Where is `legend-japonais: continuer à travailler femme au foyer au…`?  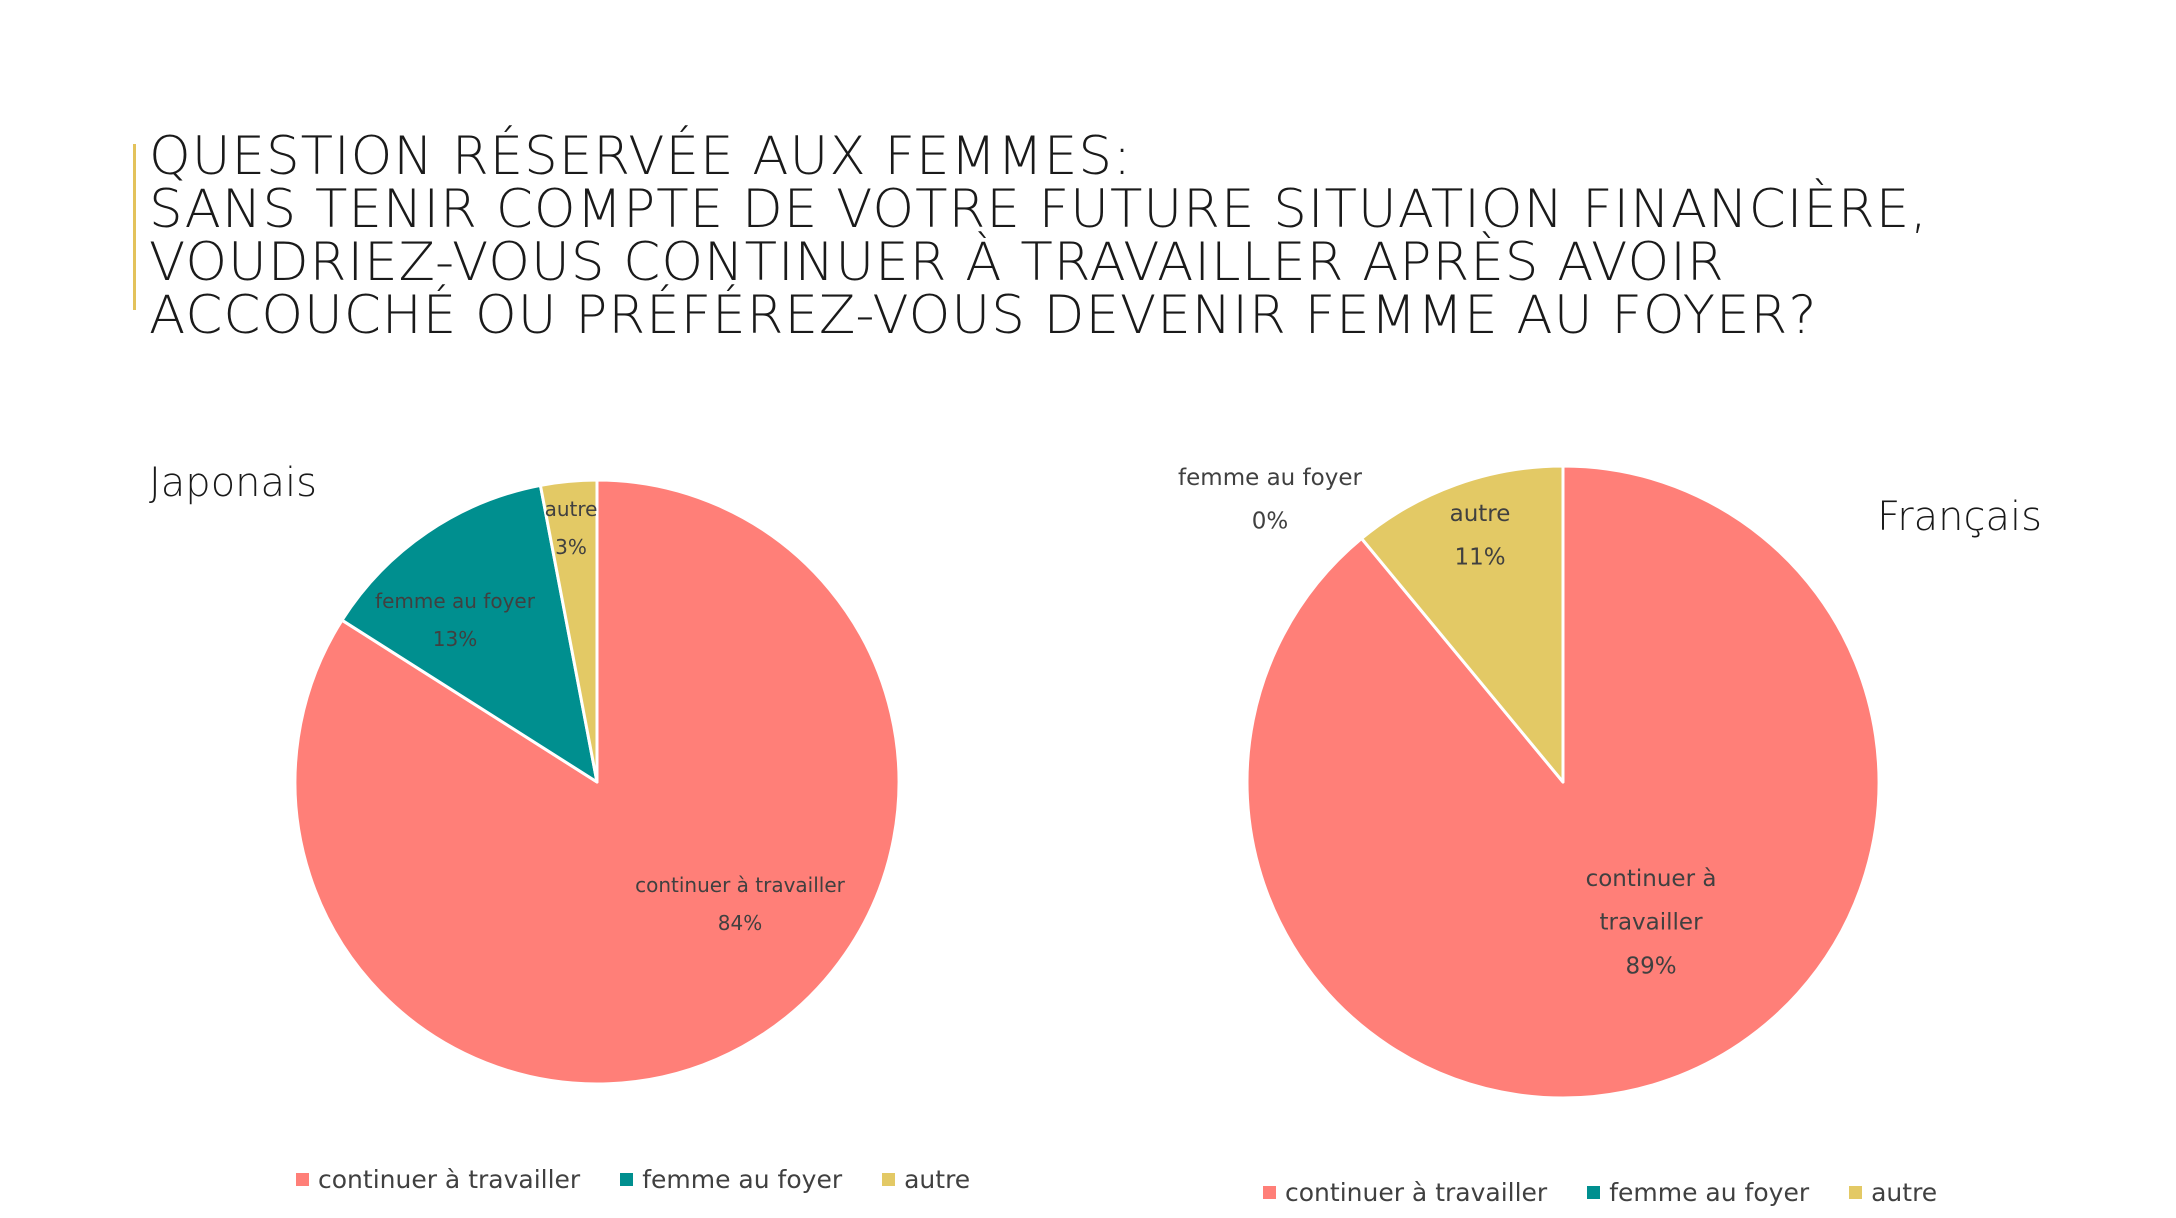
legend-japonais: continuer à travailler femme au foyer au… is located at coordinates (633, 1179).